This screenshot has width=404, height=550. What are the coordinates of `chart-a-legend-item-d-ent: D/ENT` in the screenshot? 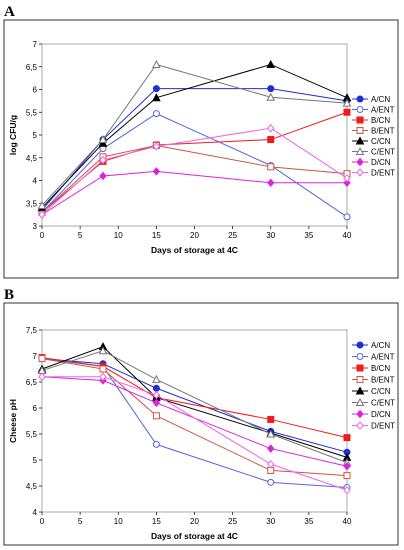 It's located at (373, 173).